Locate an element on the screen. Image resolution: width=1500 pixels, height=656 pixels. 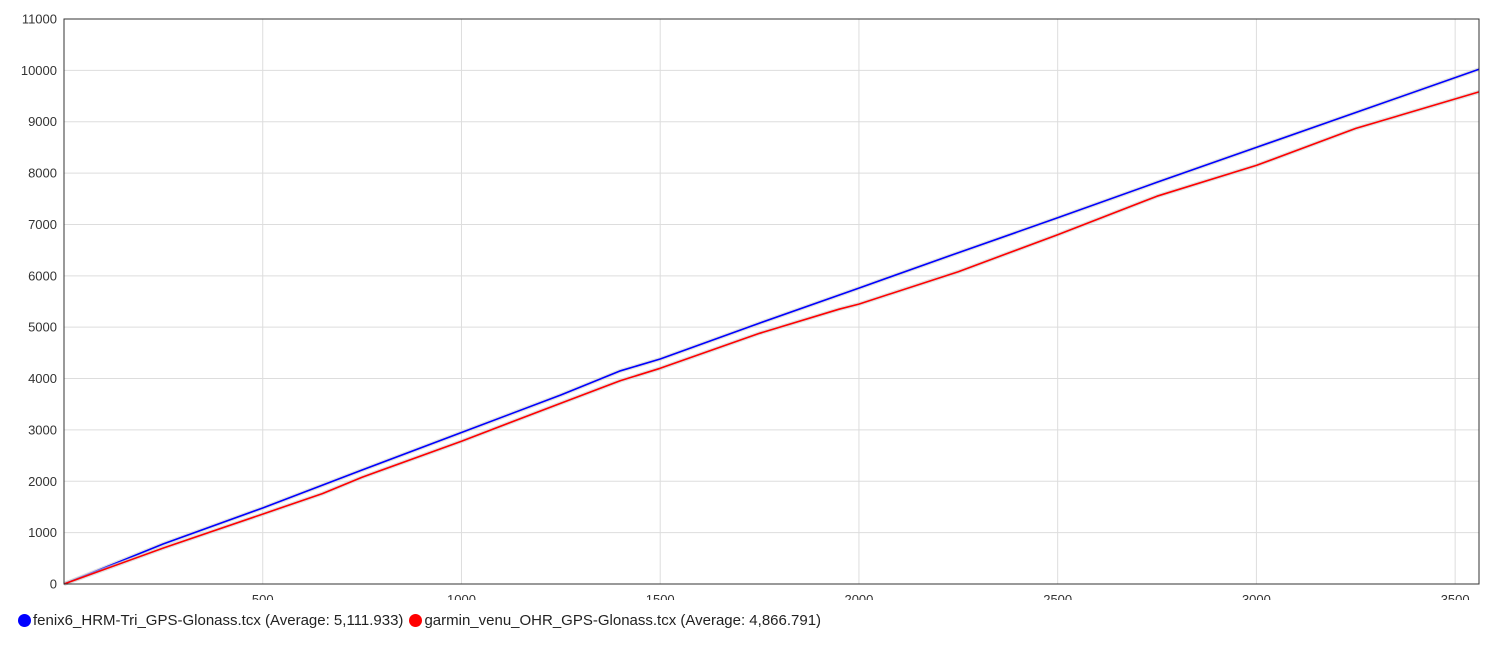
y-tick-label: 4000 is located at coordinates (42, 378).